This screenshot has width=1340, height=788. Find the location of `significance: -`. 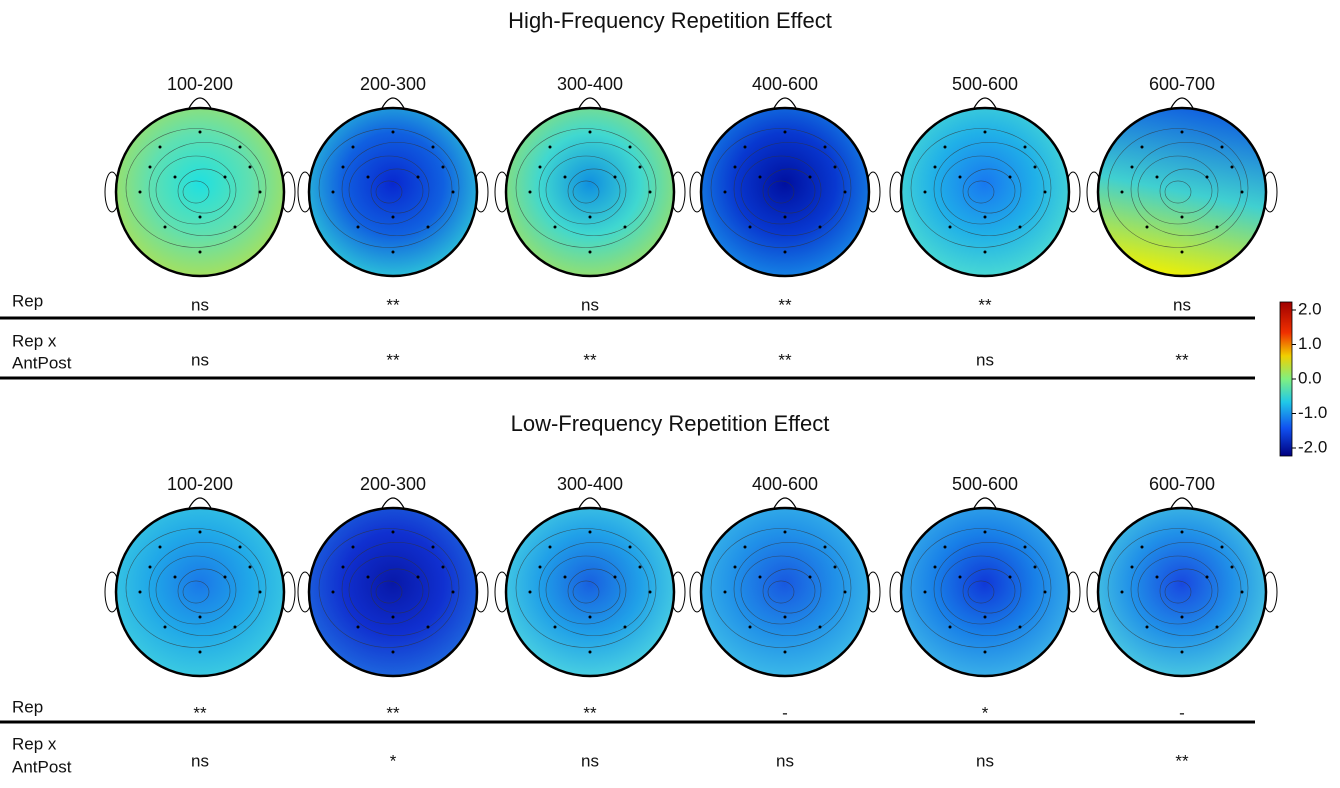

significance: - is located at coordinates (785, 712).